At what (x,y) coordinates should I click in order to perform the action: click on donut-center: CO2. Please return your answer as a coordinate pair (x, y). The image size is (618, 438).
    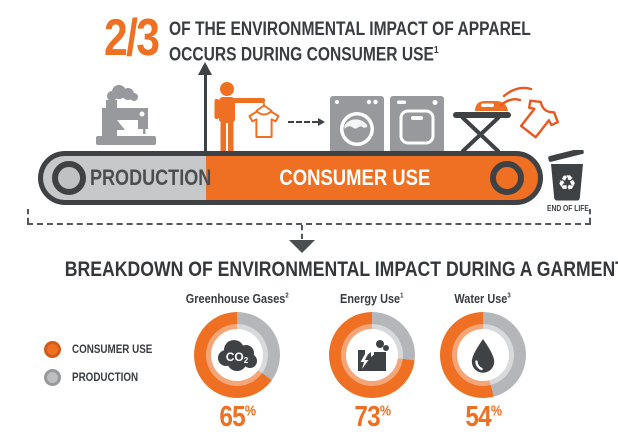
    Looking at the image, I should click on (237, 355).